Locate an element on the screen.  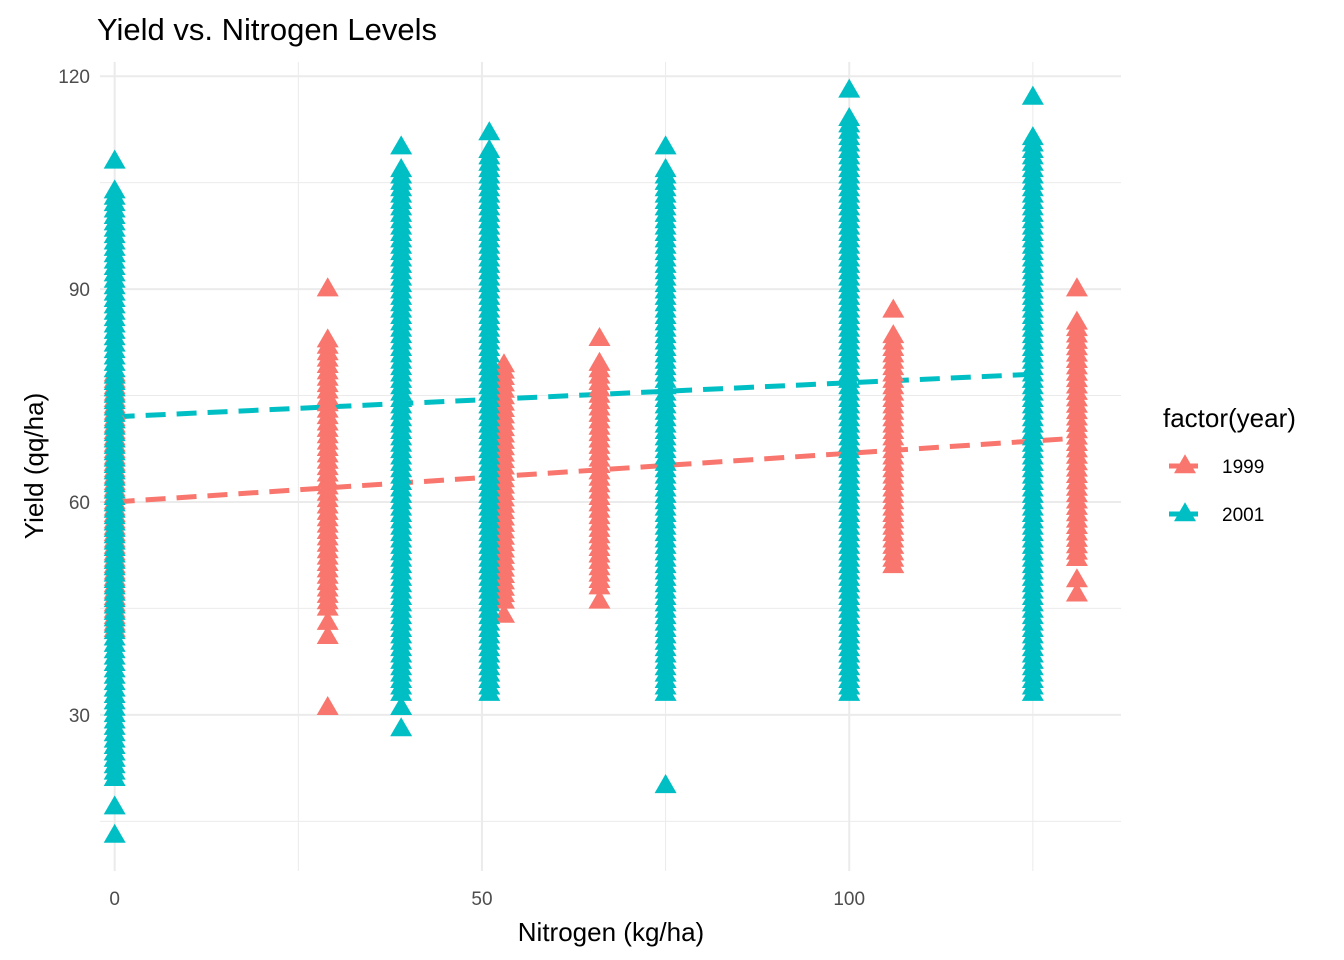
legend-title: factor(year) is located at coordinates (1229, 418).